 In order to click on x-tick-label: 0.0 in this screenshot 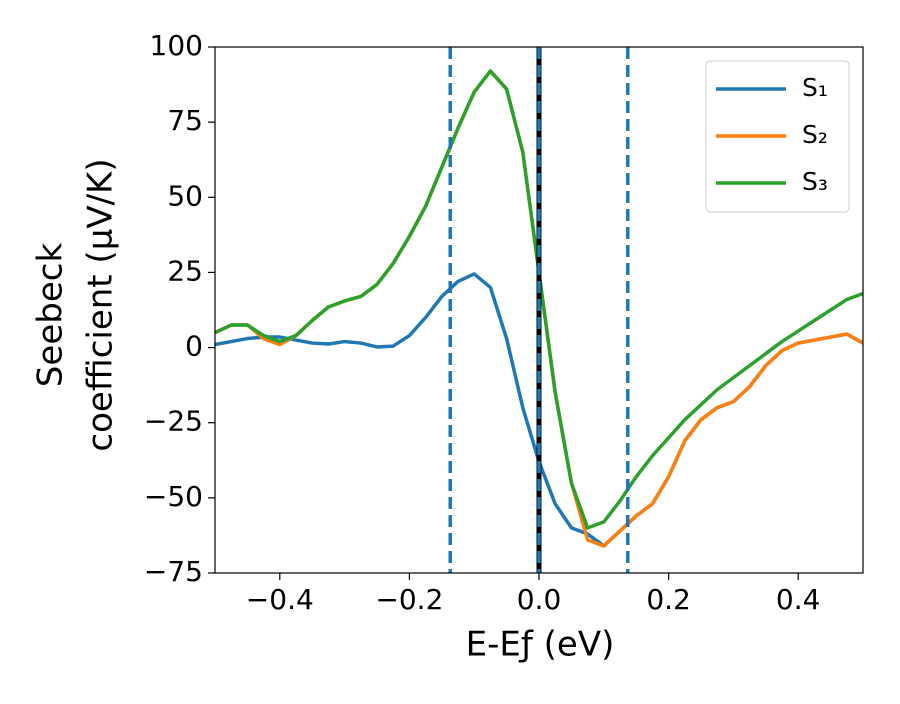, I will do `click(539, 599)`.